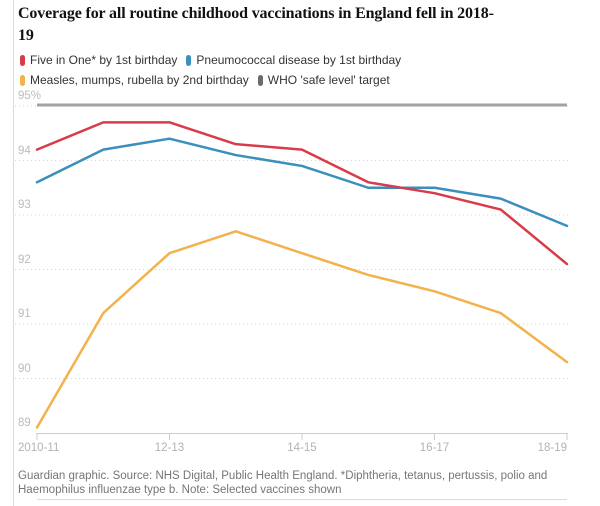  I want to click on legend-swatch-red-icon, so click(22, 60).